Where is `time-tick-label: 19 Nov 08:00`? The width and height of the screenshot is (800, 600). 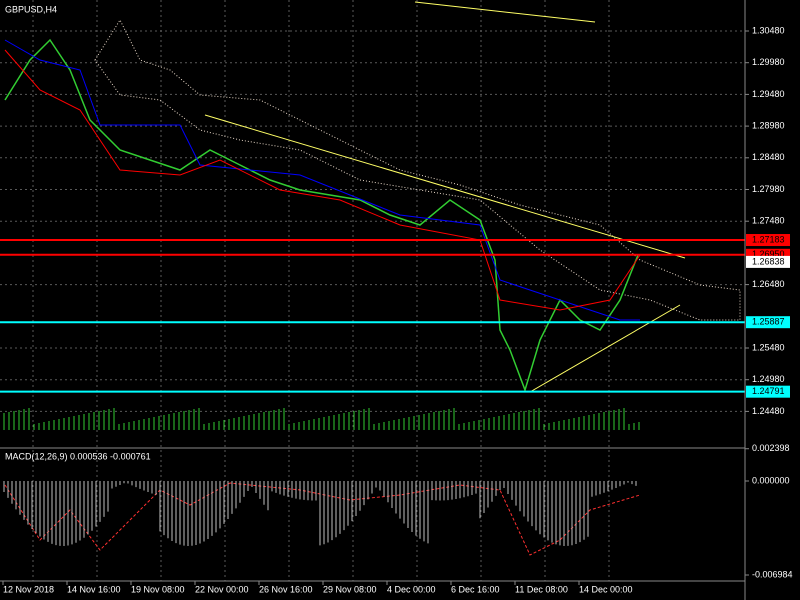 time-tick-label: 19 Nov 08:00 is located at coordinates (158, 589).